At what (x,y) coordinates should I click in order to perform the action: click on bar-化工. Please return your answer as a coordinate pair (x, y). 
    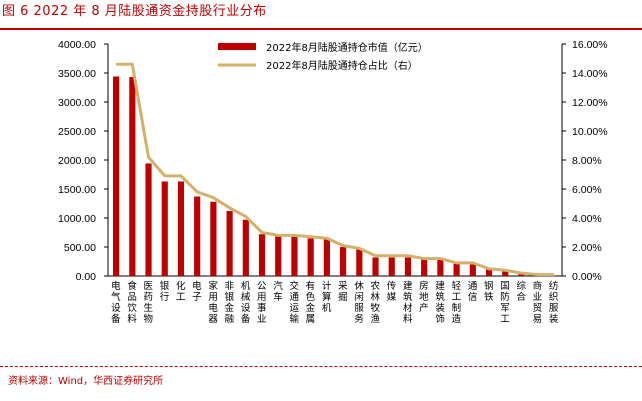
    Looking at the image, I should click on (181, 228).